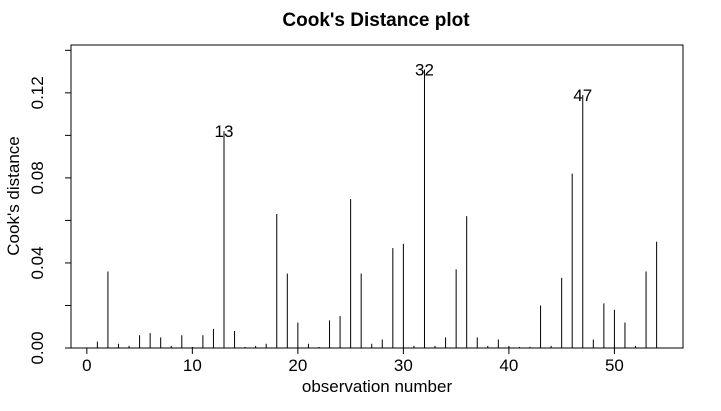 The width and height of the screenshot is (721, 411). What do you see at coordinates (37, 347) in the screenshot?
I see `y-tick-label: 0.00` at bounding box center [37, 347].